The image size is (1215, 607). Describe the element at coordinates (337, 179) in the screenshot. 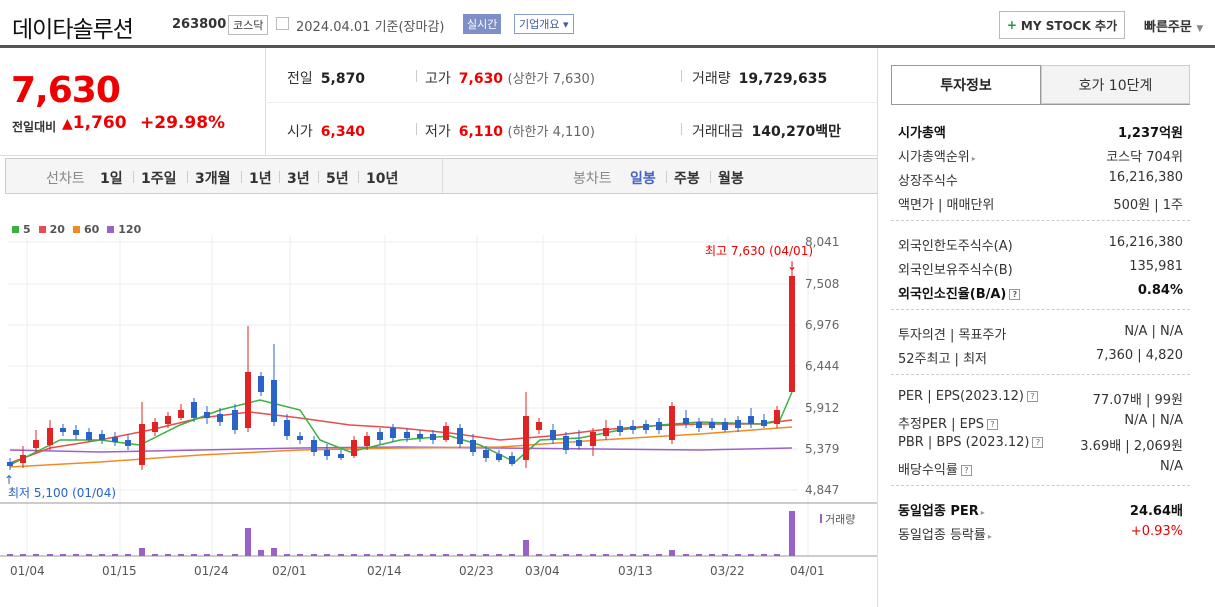

I see `period-5y: 5년` at that location.